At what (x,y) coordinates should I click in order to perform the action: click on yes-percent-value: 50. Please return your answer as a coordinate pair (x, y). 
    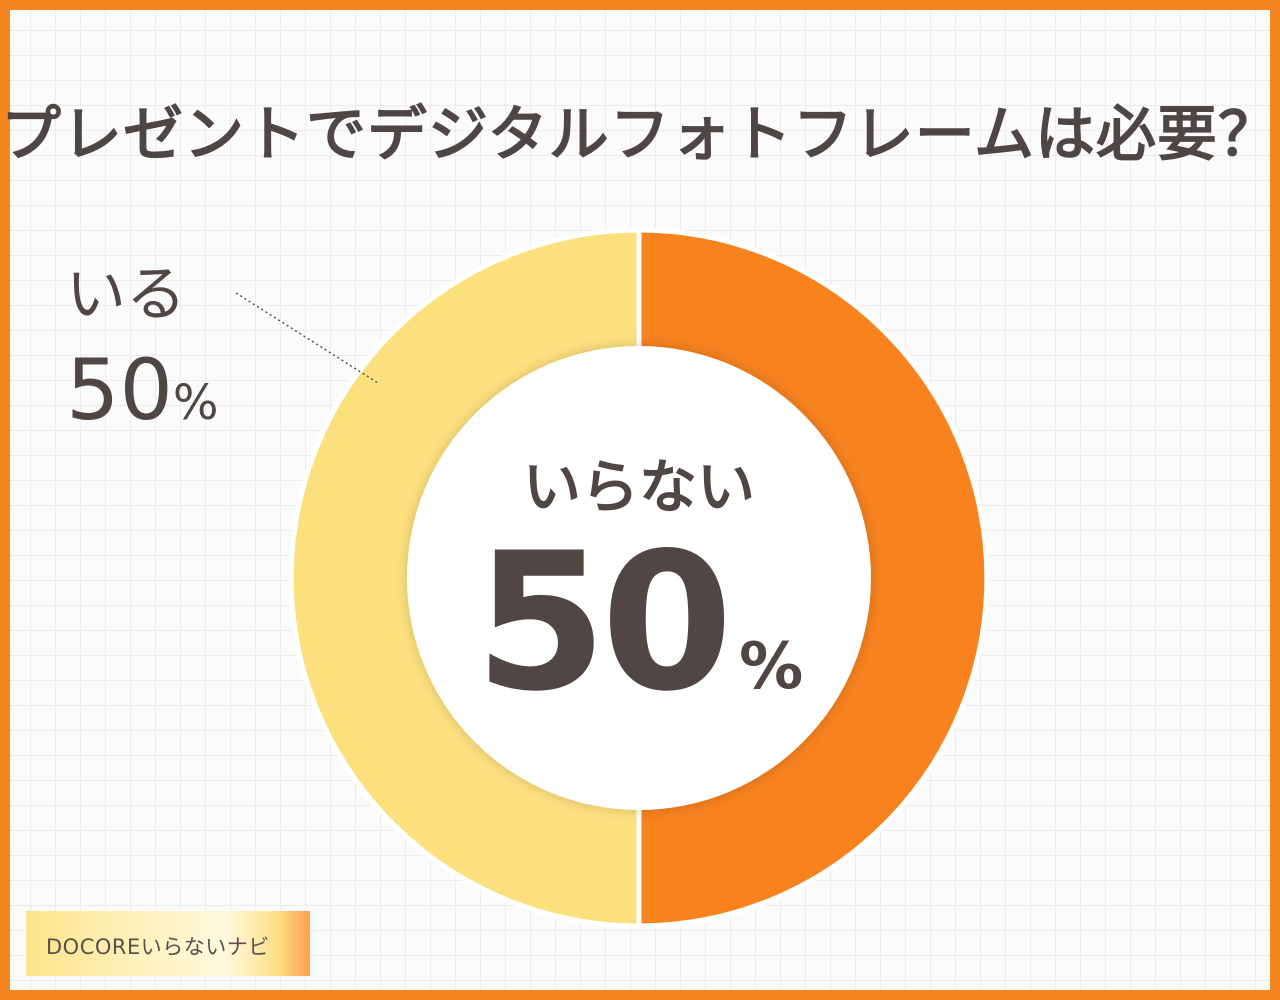
    Looking at the image, I should click on (119, 390).